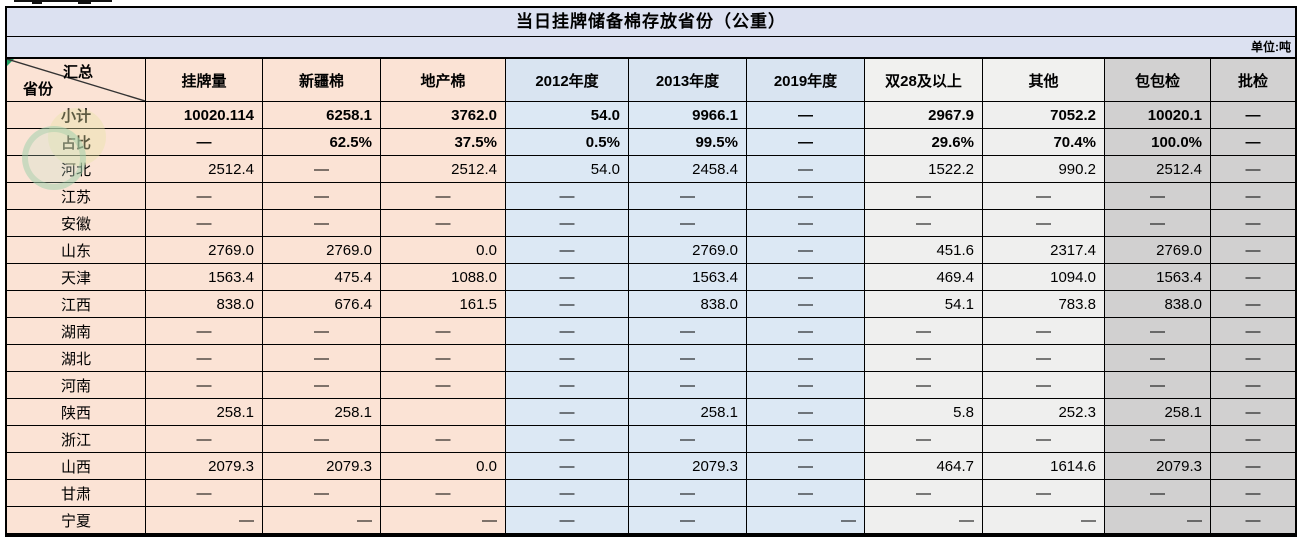  Describe the element at coordinates (651, 196) in the screenshot. I see `table-row: 江苏 — — — — — — — — — —` at that location.